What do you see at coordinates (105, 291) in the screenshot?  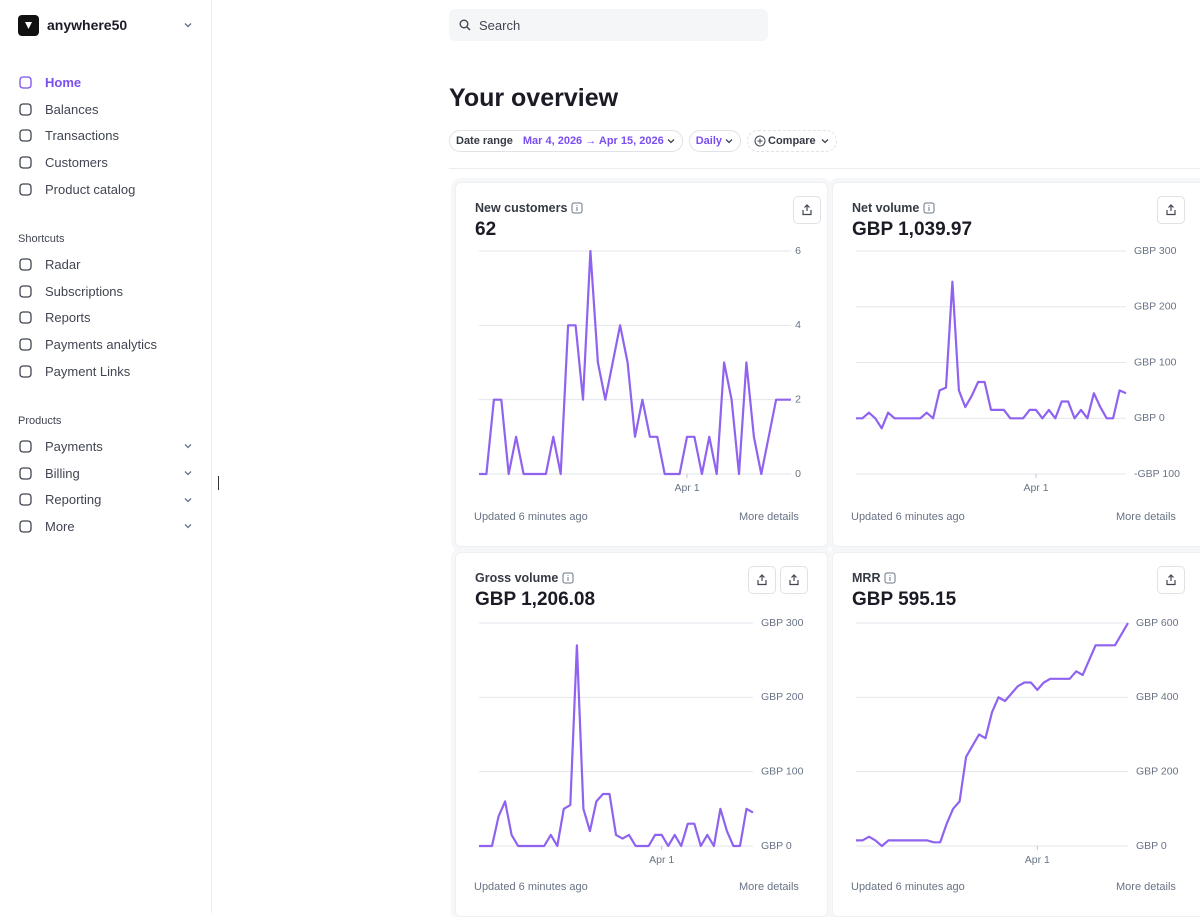 I see `nav-item: Subscriptions` at bounding box center [105, 291].